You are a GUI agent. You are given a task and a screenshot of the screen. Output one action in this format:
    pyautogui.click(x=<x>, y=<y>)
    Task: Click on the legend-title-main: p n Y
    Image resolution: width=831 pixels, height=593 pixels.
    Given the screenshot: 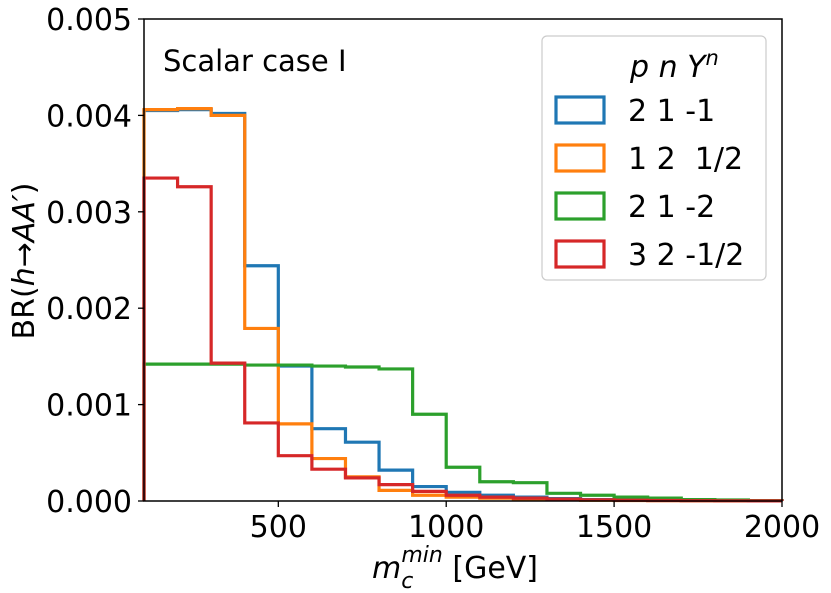 What is the action you would take?
    pyautogui.click(x=668, y=67)
    